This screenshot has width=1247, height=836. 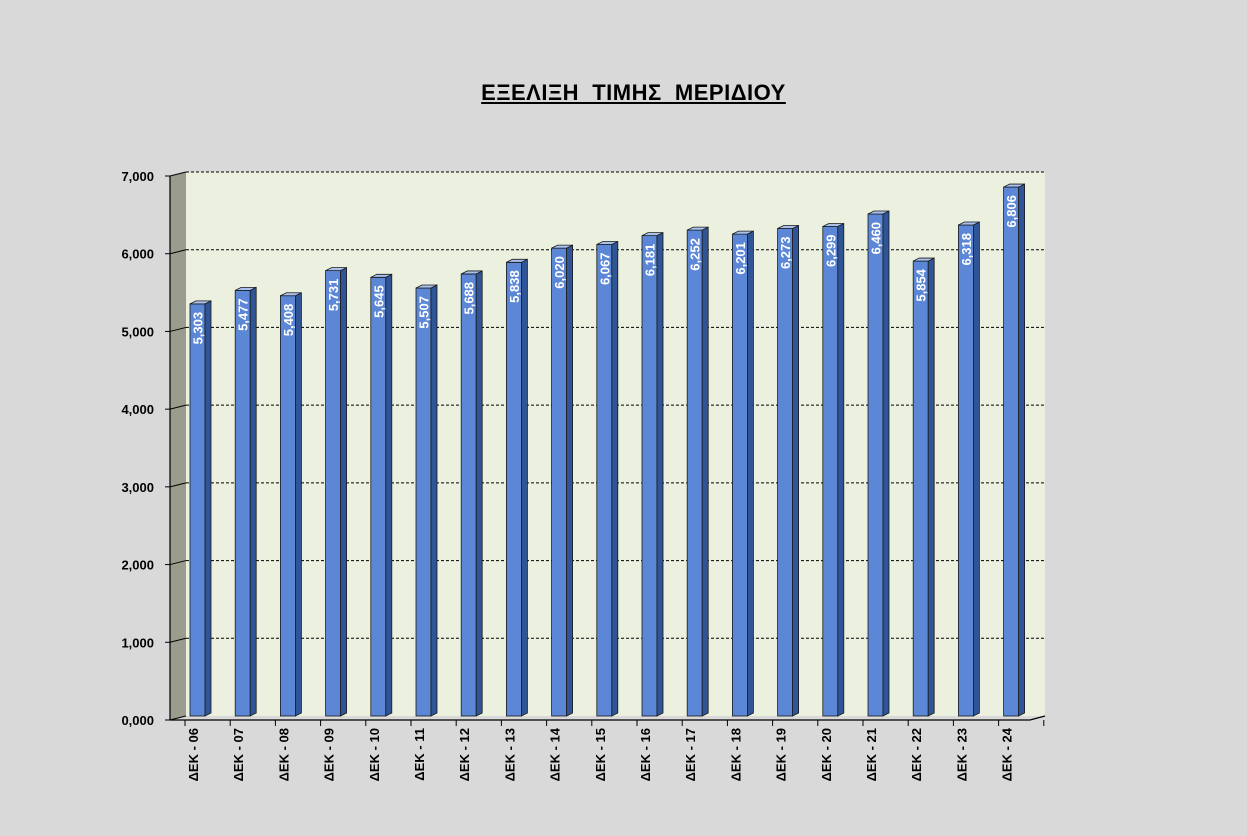 I want to click on data-label: 6,020, so click(x=559, y=272).